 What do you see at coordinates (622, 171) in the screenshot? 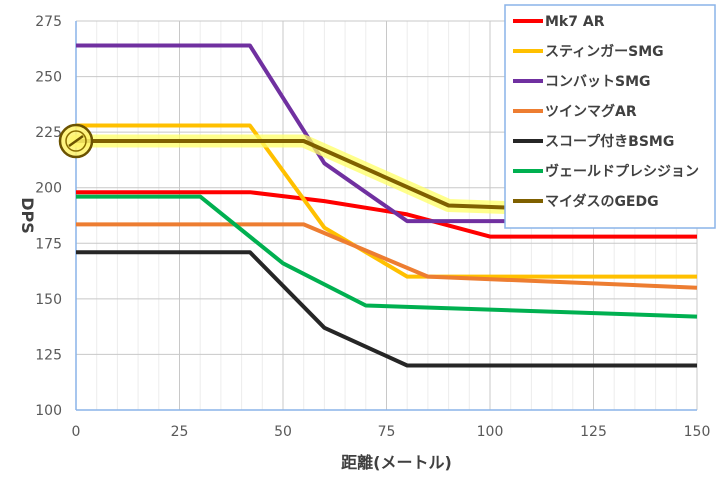
I see `legend-label: ヴェールドプレシジョン` at bounding box center [622, 171].